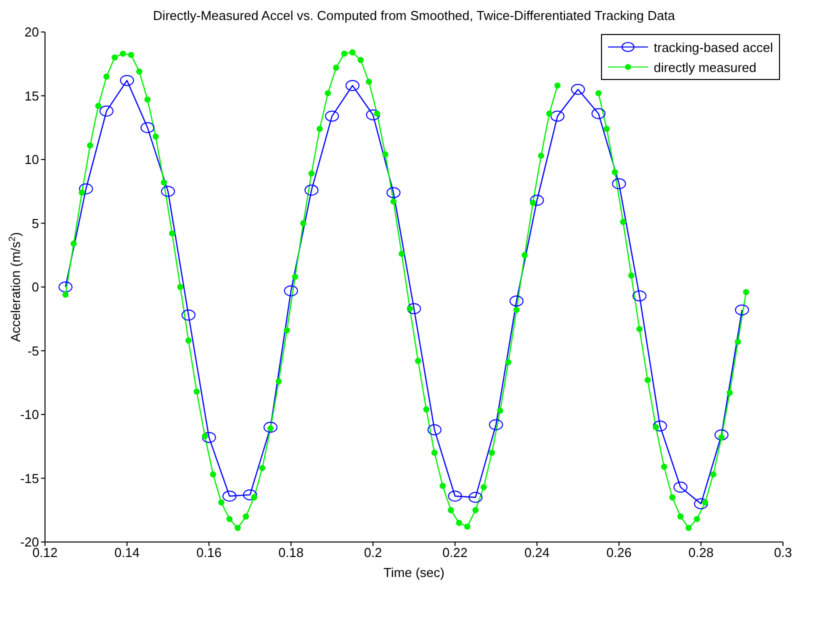 The width and height of the screenshot is (830, 631). What do you see at coordinates (33, 350) in the screenshot?
I see `y-tick-label: -5` at bounding box center [33, 350].